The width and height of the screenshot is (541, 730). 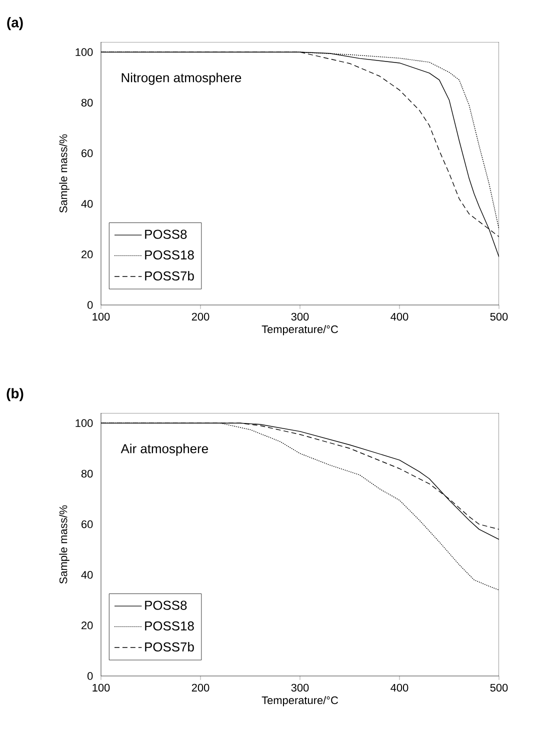 What do you see at coordinates (182, 78) in the screenshot?
I see `annotation: Nitrogen atmosphere` at bounding box center [182, 78].